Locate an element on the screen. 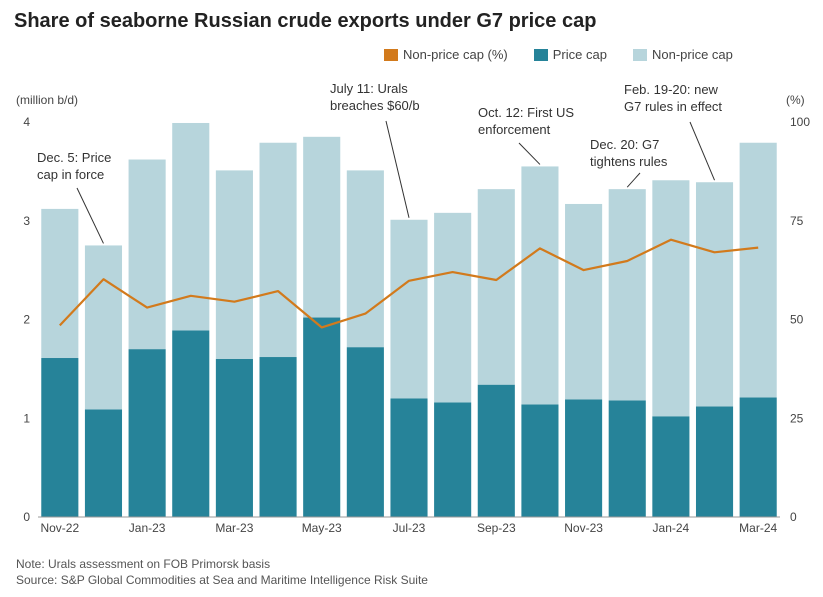 Image resolution: width=823 pixels, height=597 pixels. y-left-tick-label: 0 is located at coordinates (26, 517).